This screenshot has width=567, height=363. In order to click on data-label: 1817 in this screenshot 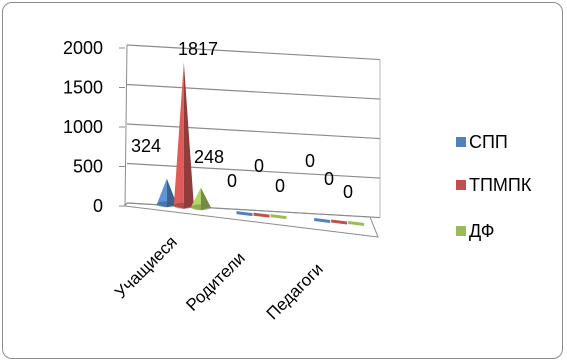, I will do `click(198, 49)`.